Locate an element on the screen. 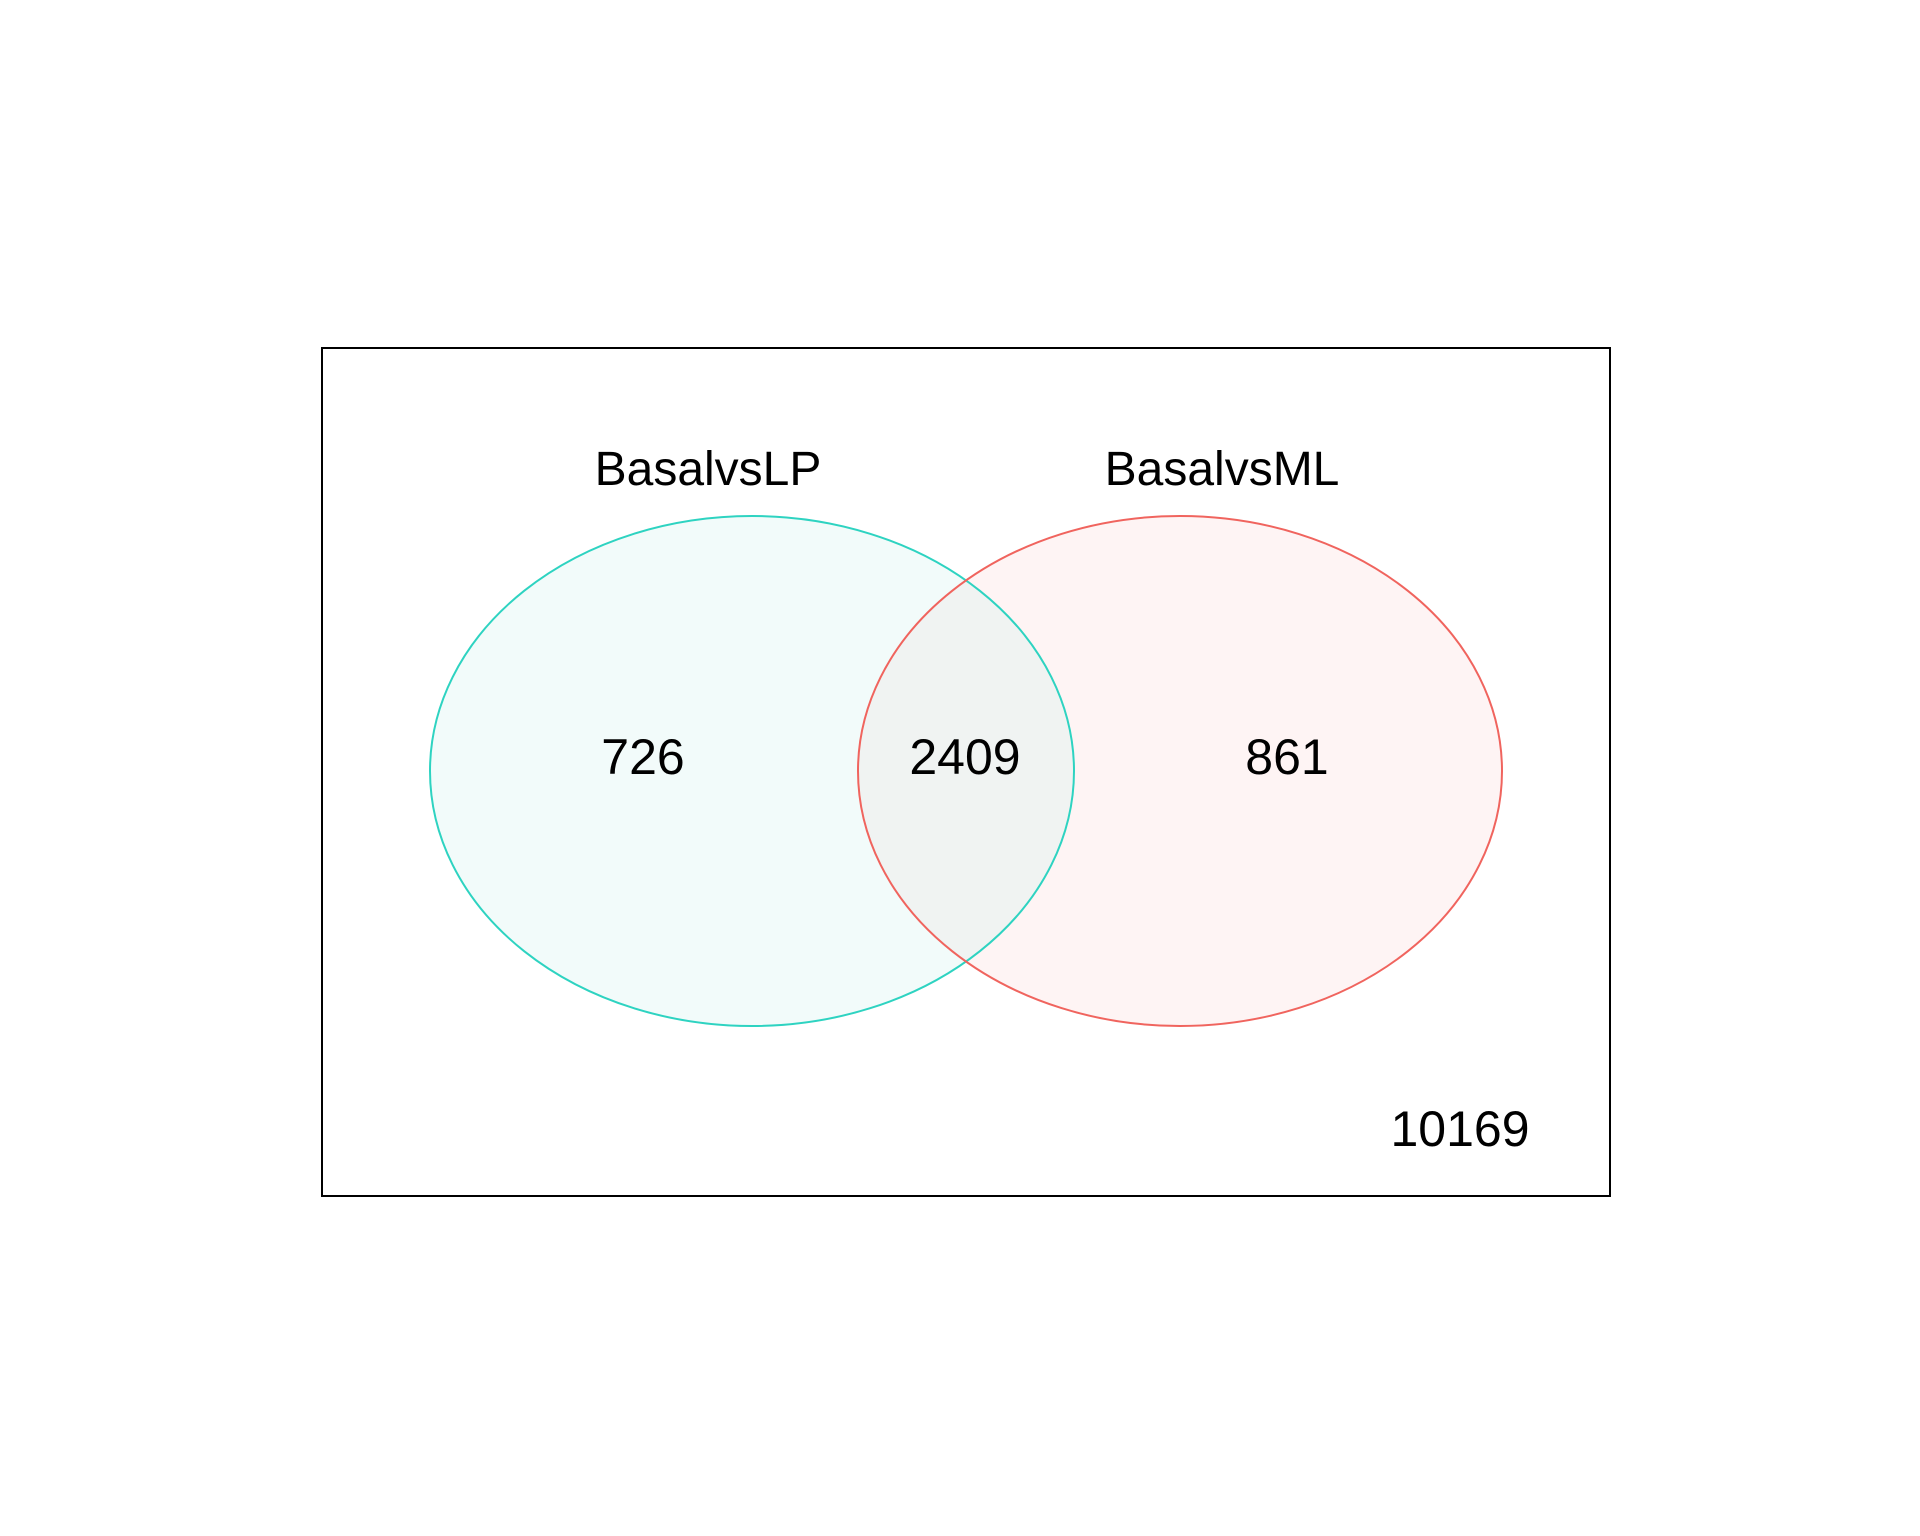 The width and height of the screenshot is (1920, 1536). count-only-basalvslp: 726 is located at coordinates (642, 757).